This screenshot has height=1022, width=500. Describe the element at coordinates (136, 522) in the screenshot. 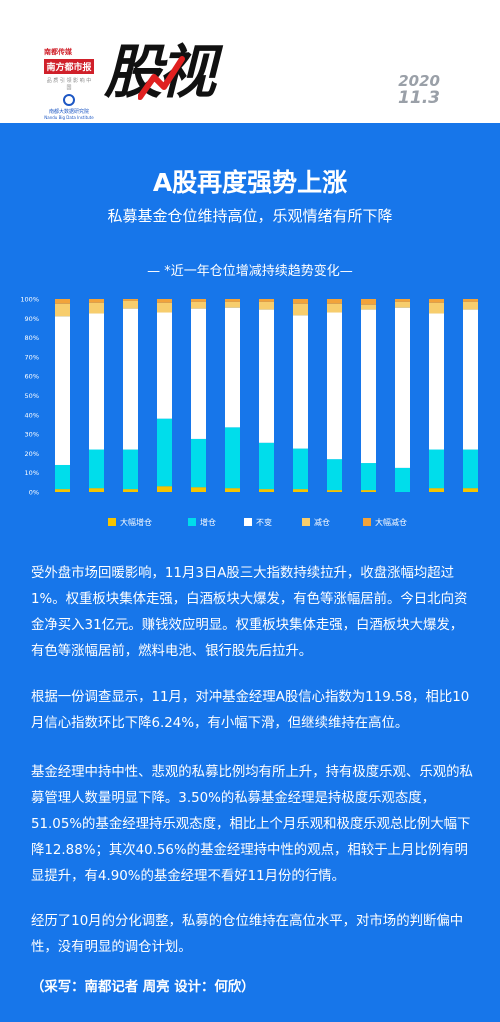

I see `legend-label: 大幅增仓` at that location.